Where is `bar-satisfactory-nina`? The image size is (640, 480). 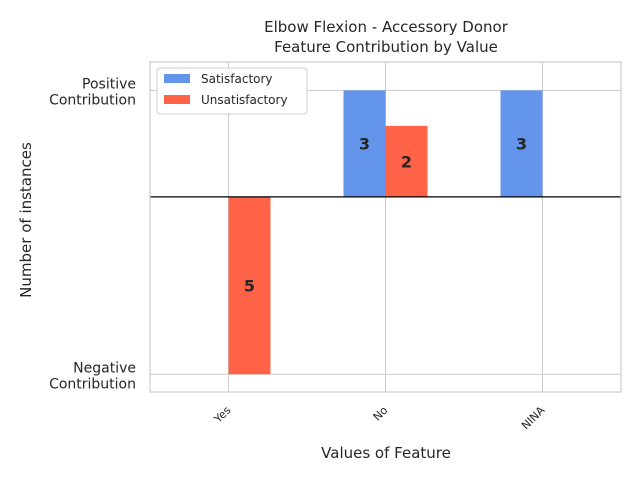
bar-satisfactory-nina is located at coordinates (521, 143).